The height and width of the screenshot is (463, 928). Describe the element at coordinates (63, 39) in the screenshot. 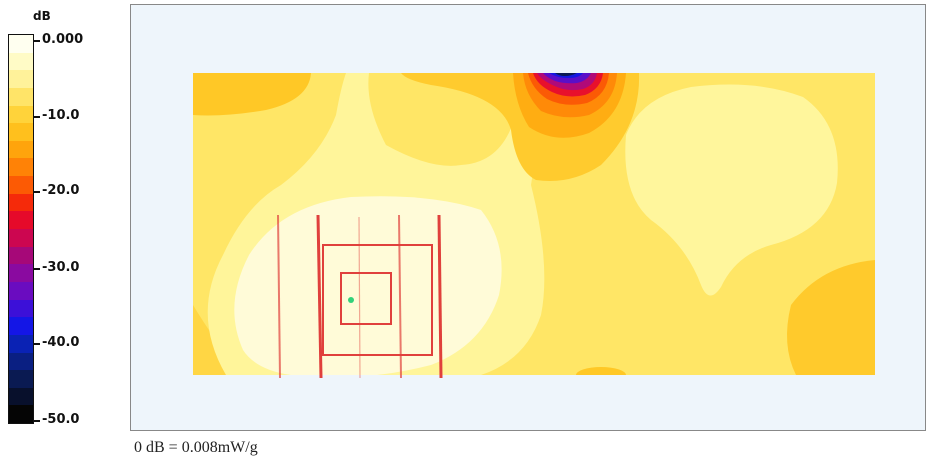

I see `colorbar-tick-label-0: 0.000` at that location.